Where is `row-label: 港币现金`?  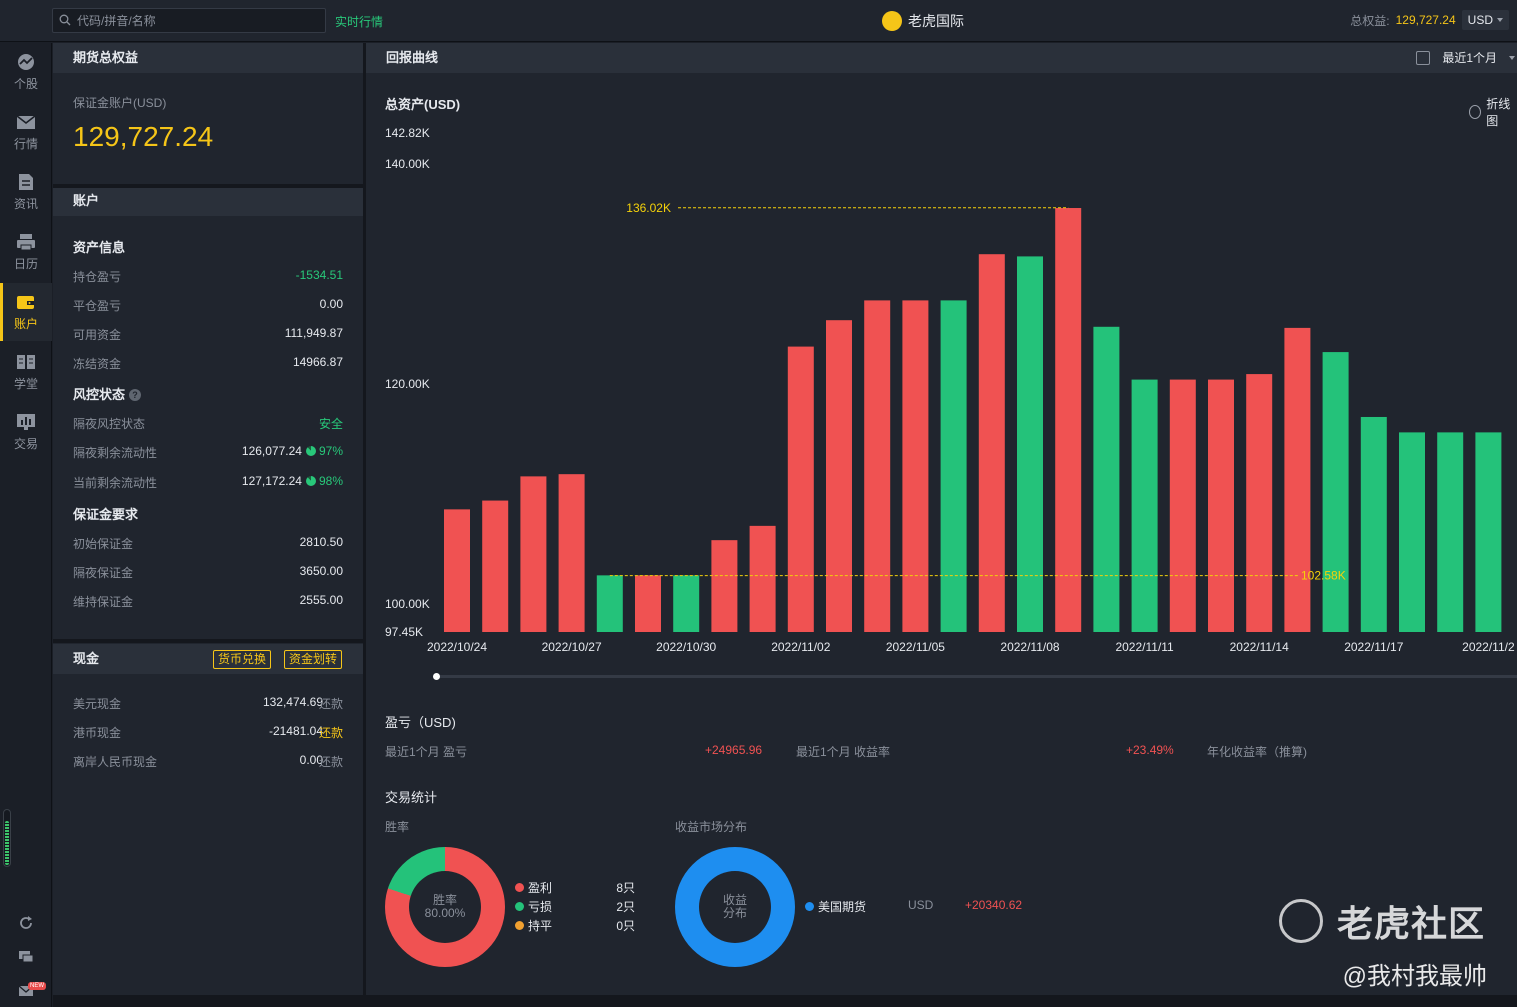 row-label: 港币现金 is located at coordinates (97, 733).